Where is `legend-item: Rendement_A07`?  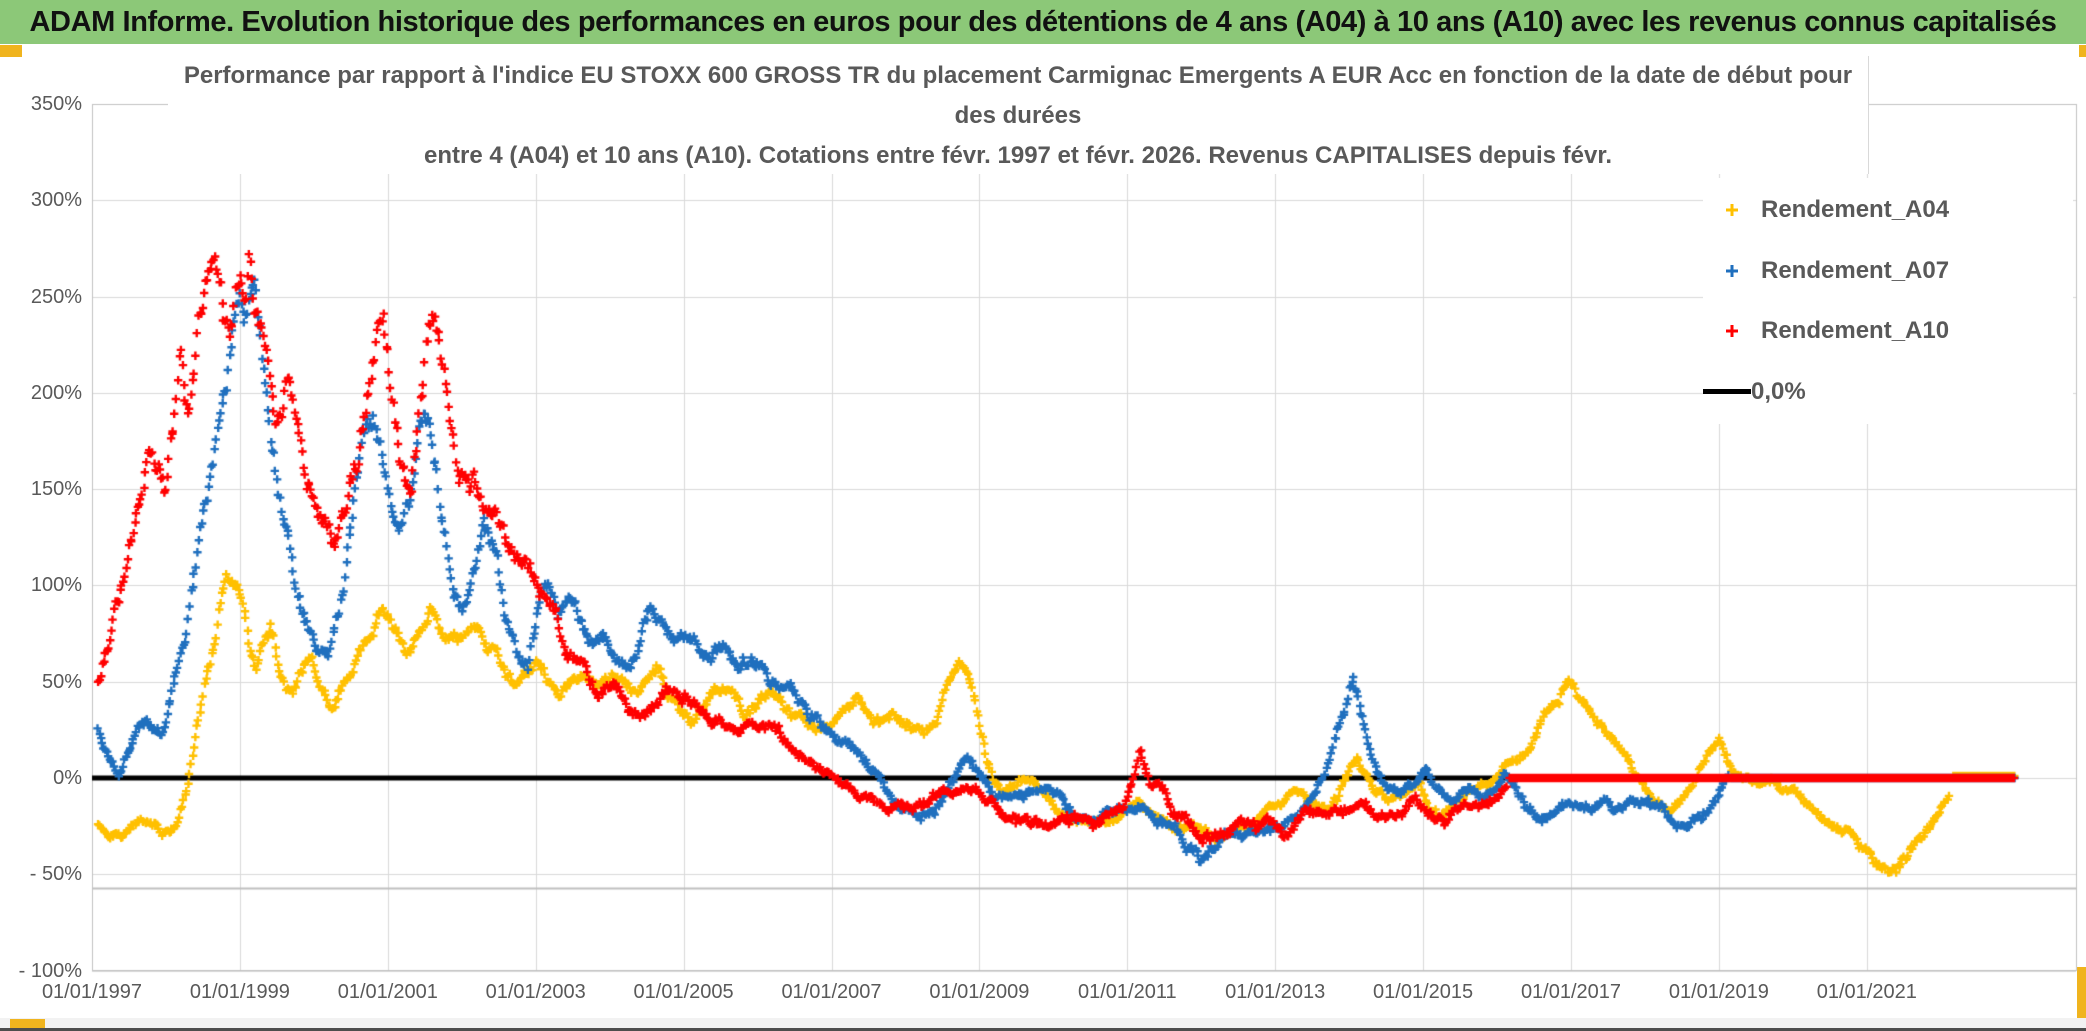
legend-item: Rendement_A07 is located at coordinates (1888, 271).